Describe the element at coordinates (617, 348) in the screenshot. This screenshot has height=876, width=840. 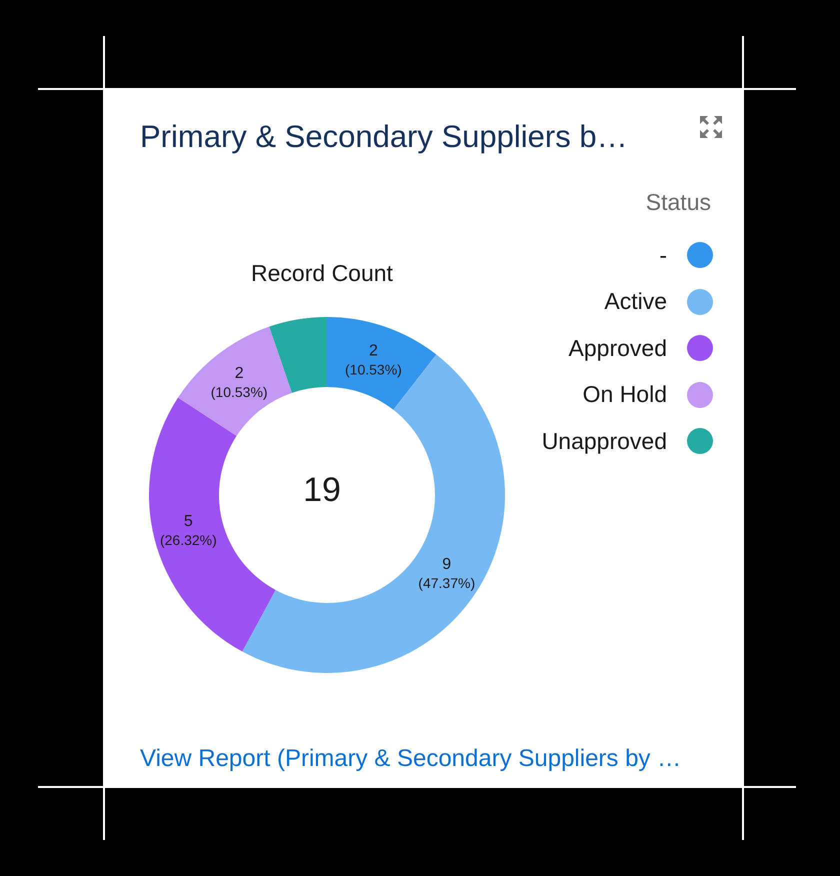
I see `legend-label: Approved` at that location.